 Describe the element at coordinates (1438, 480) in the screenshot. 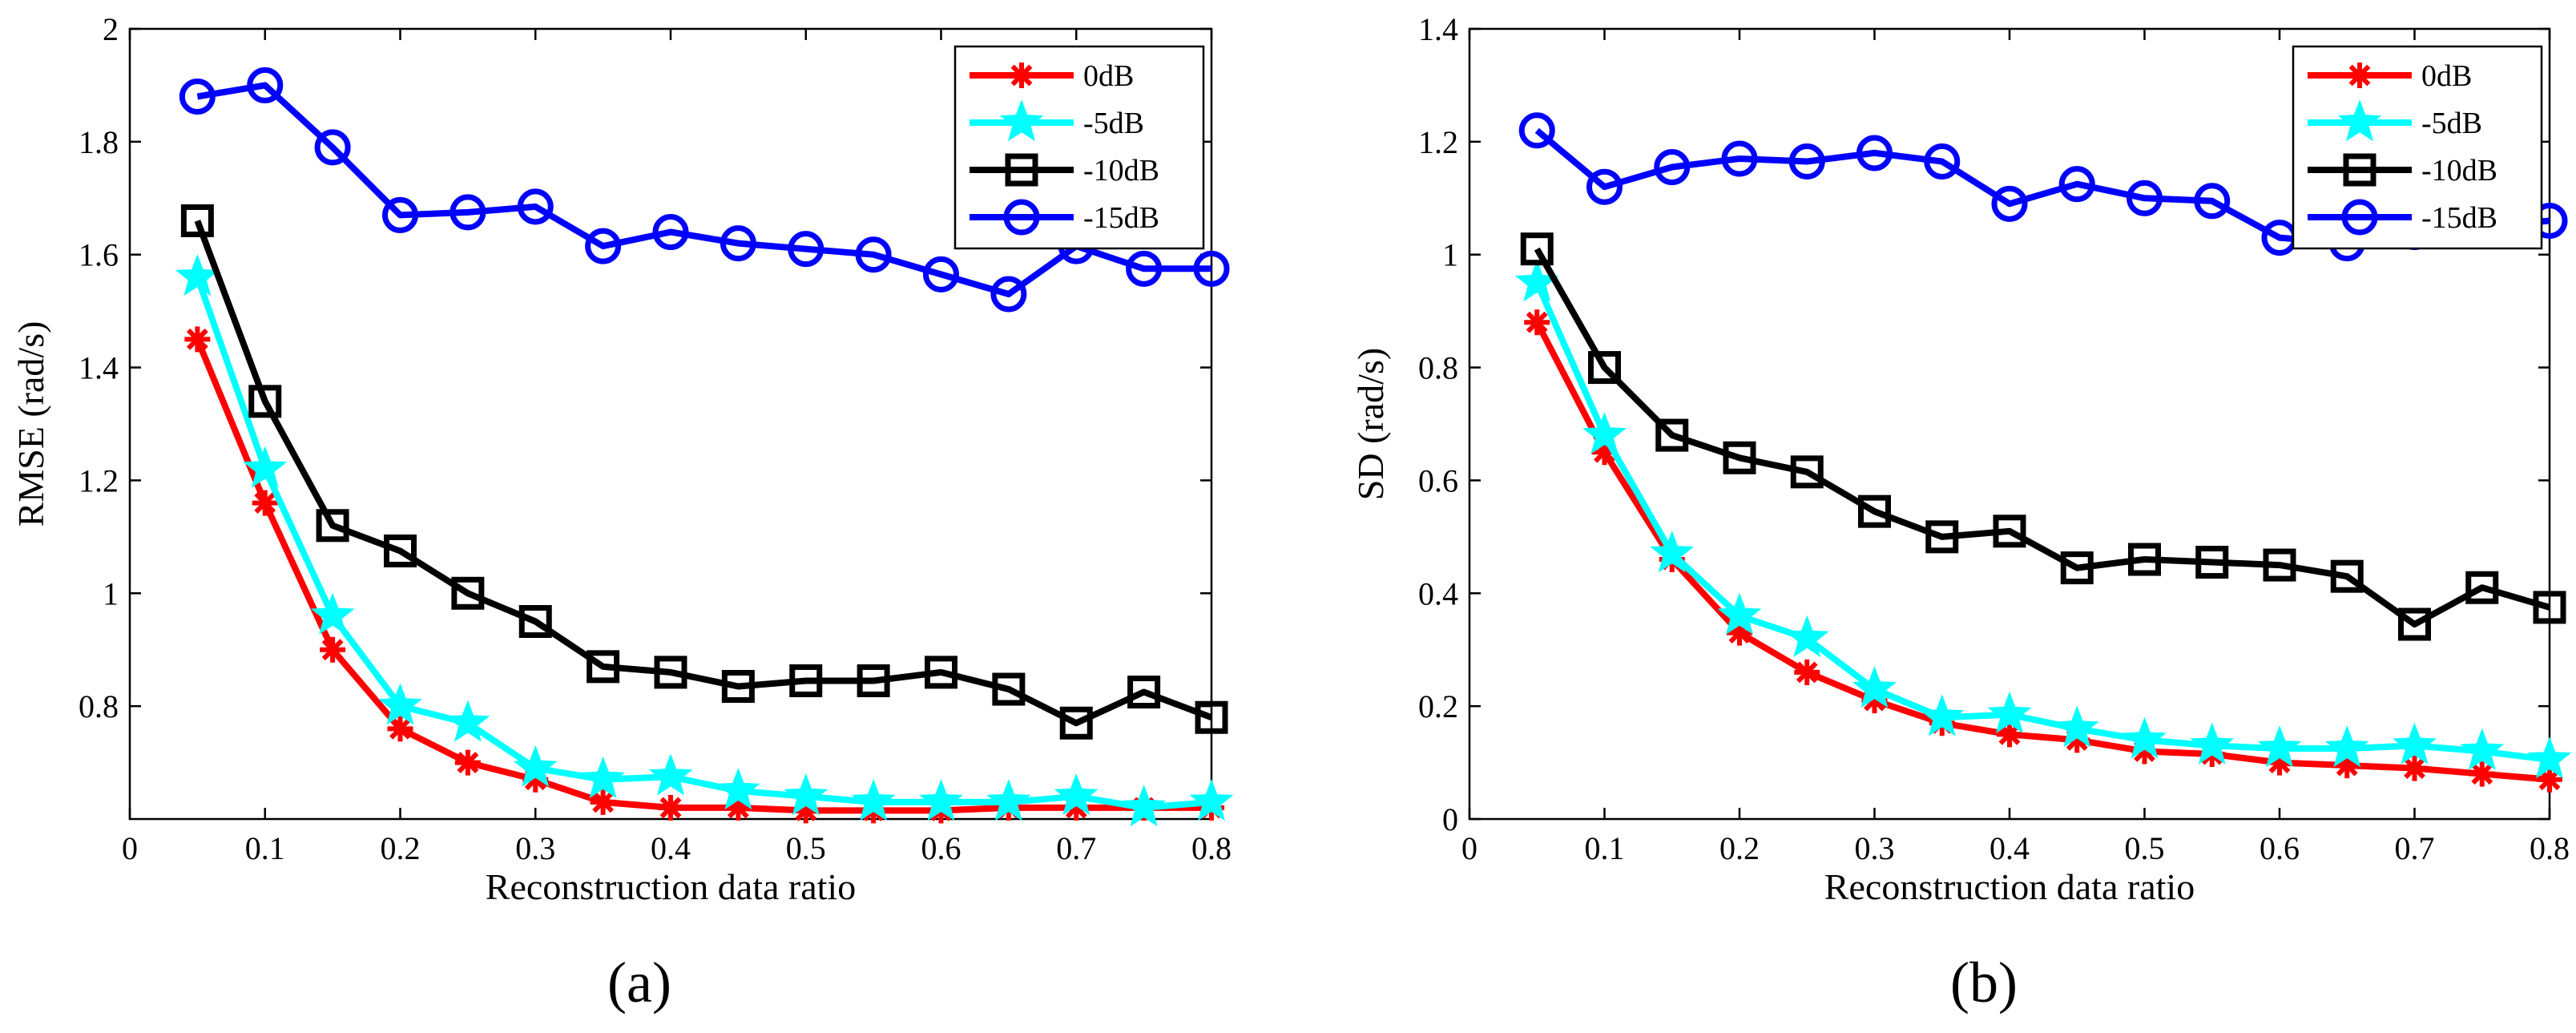

I see `y-tick-label: 0.6` at that location.